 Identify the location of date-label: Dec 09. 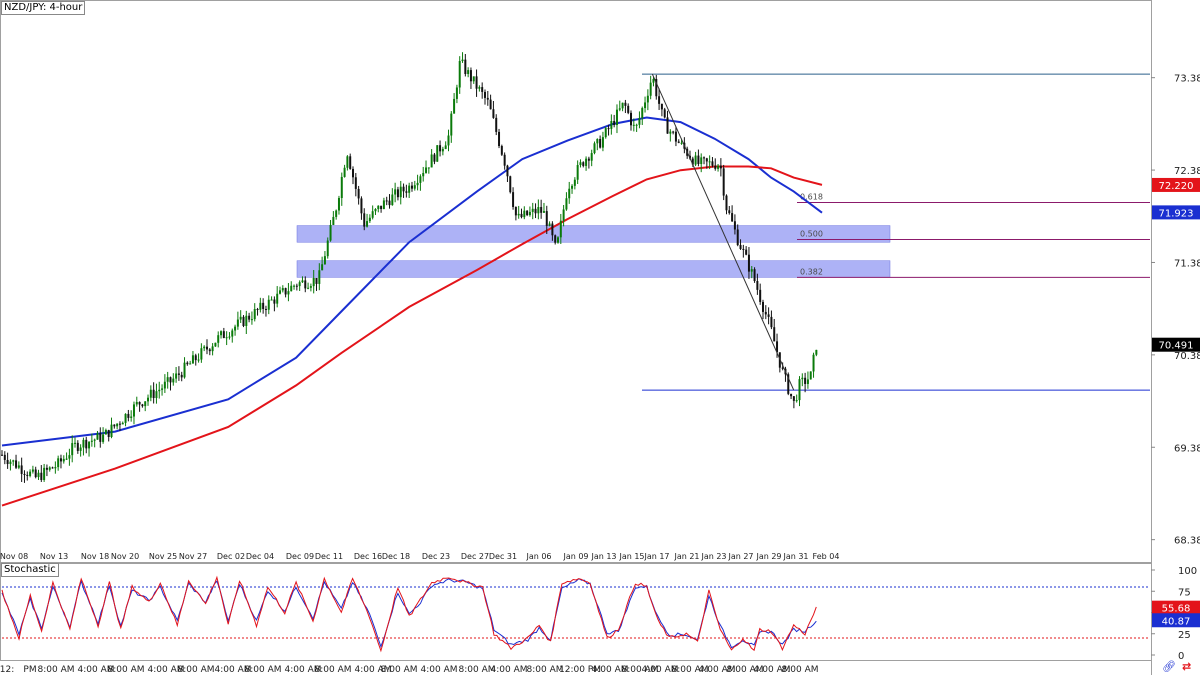
(300, 556).